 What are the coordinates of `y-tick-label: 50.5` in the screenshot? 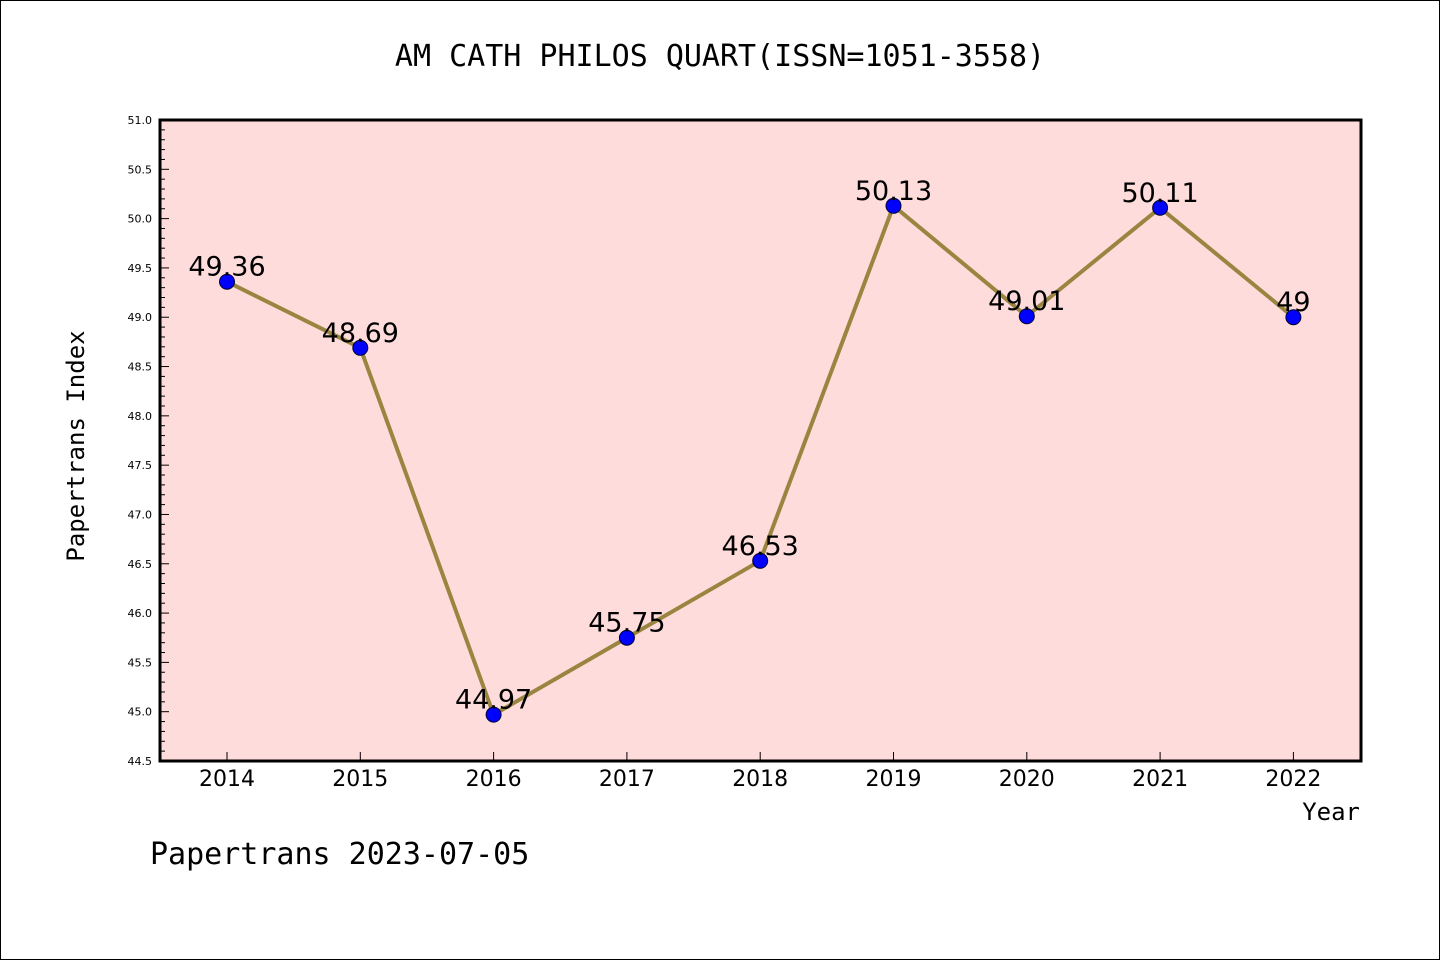 It's located at (140, 169).